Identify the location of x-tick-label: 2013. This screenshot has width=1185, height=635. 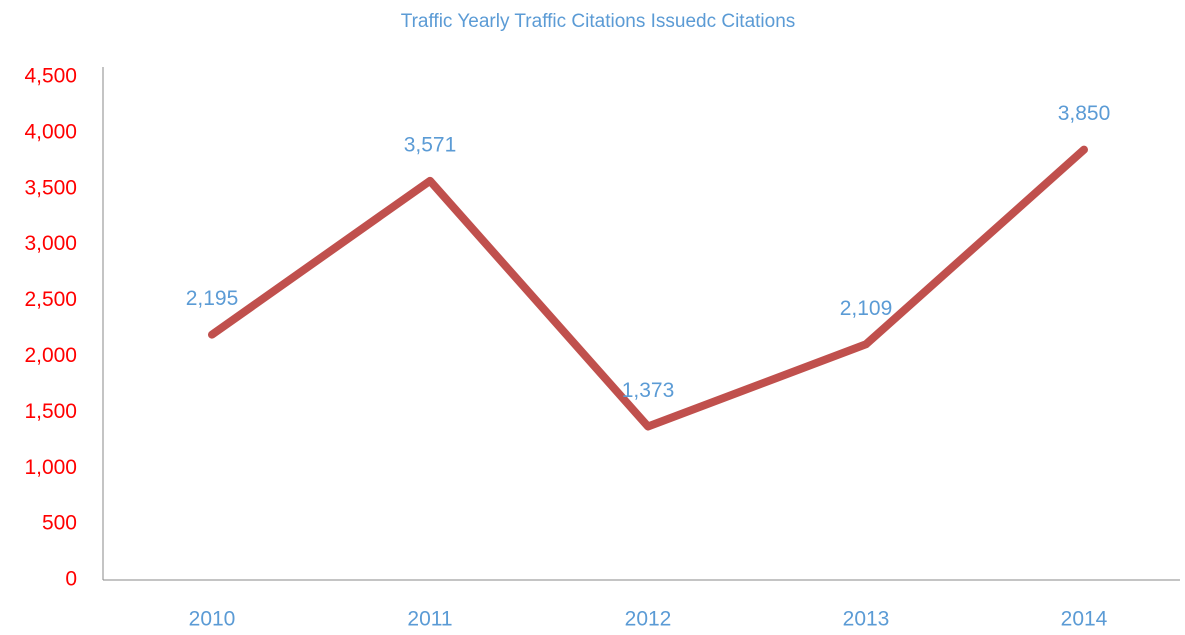
(866, 619).